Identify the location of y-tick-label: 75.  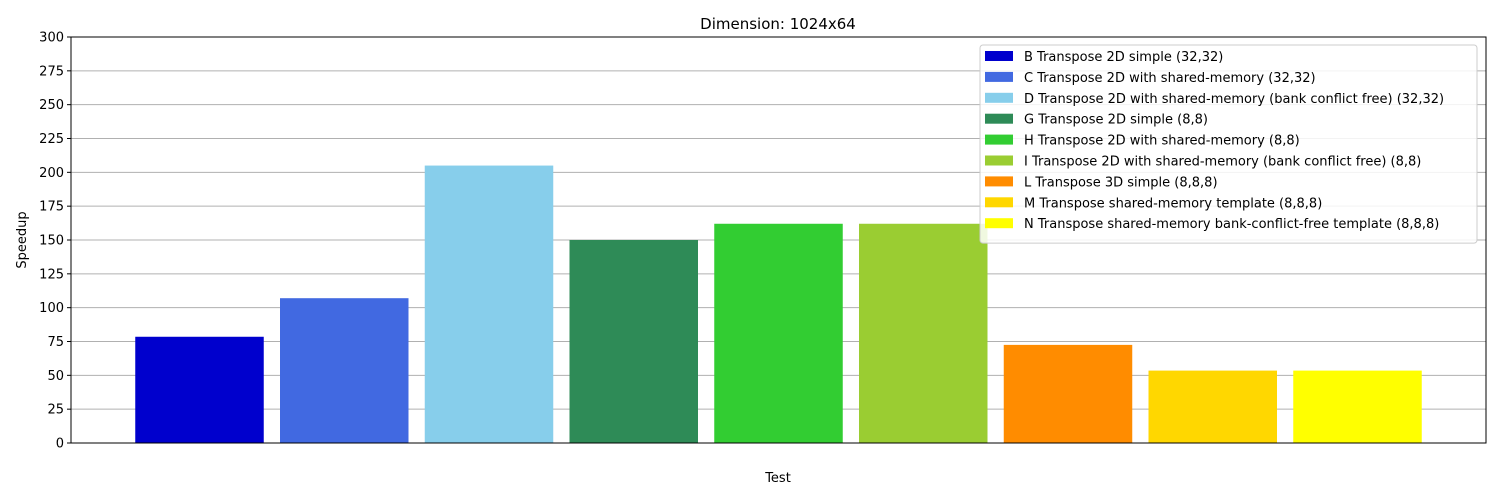
(55, 342).